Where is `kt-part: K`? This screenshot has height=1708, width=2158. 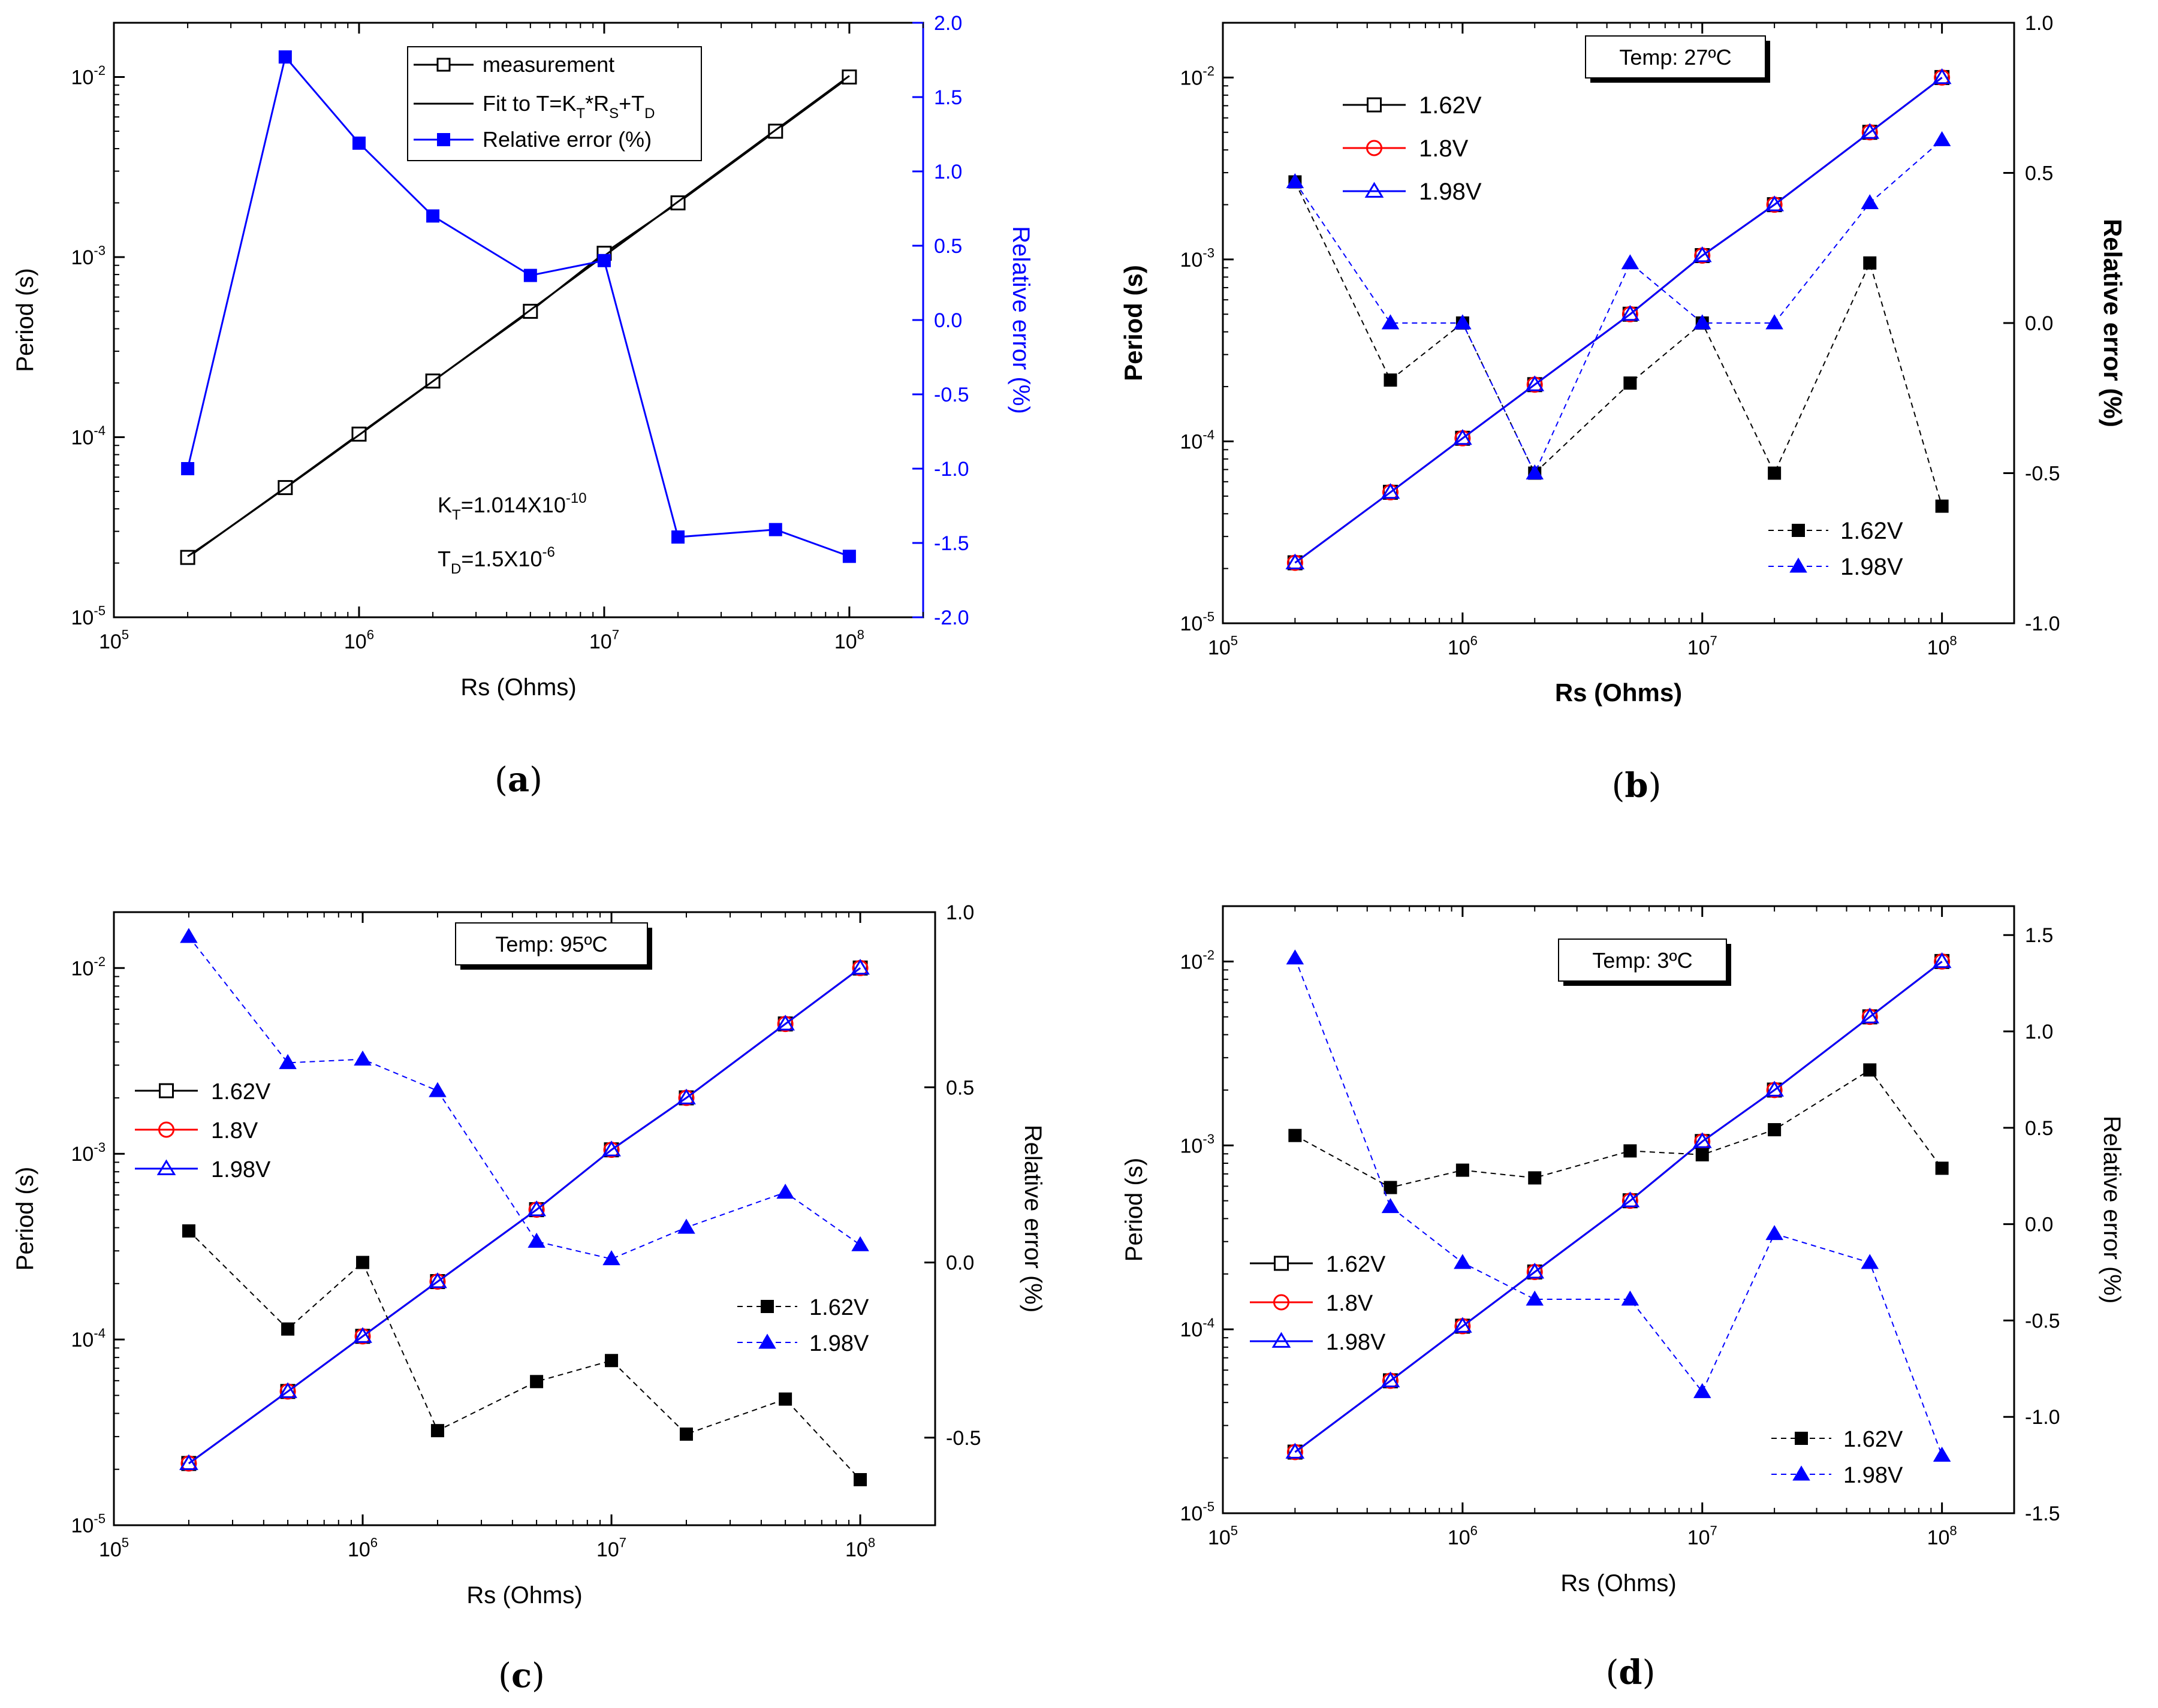 kt-part: K is located at coordinates (445, 505).